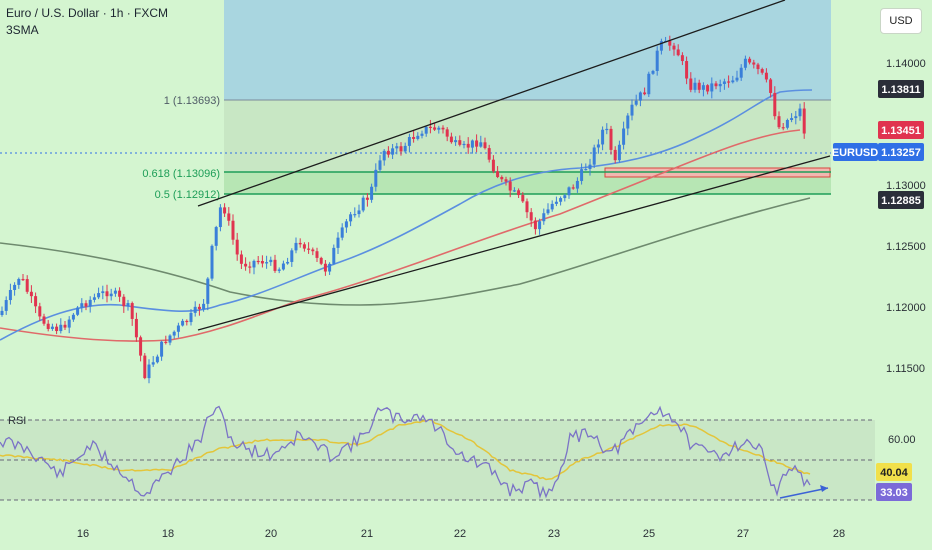 The image size is (932, 550). I want to click on rsi-divergence-arrow, so click(824, 488).